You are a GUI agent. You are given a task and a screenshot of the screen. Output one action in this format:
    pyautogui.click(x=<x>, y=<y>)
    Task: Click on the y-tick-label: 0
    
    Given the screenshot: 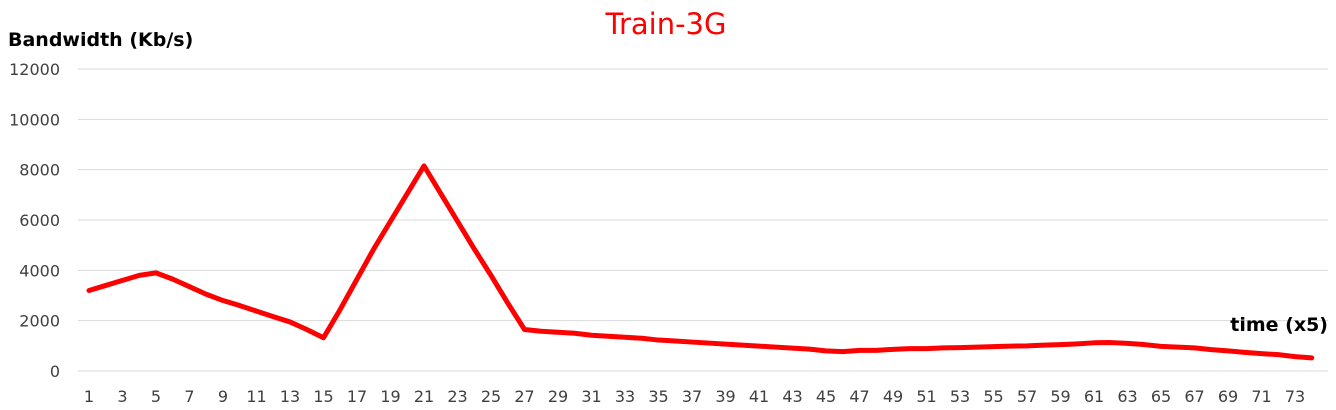 What is the action you would take?
    pyautogui.click(x=55, y=371)
    